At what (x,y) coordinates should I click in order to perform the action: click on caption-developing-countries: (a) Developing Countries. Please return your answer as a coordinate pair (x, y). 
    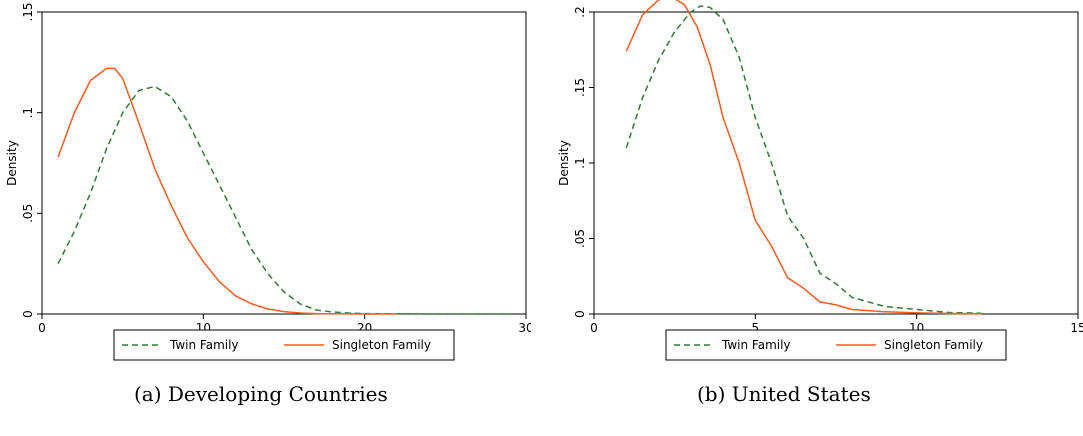
    Looking at the image, I should click on (261, 394).